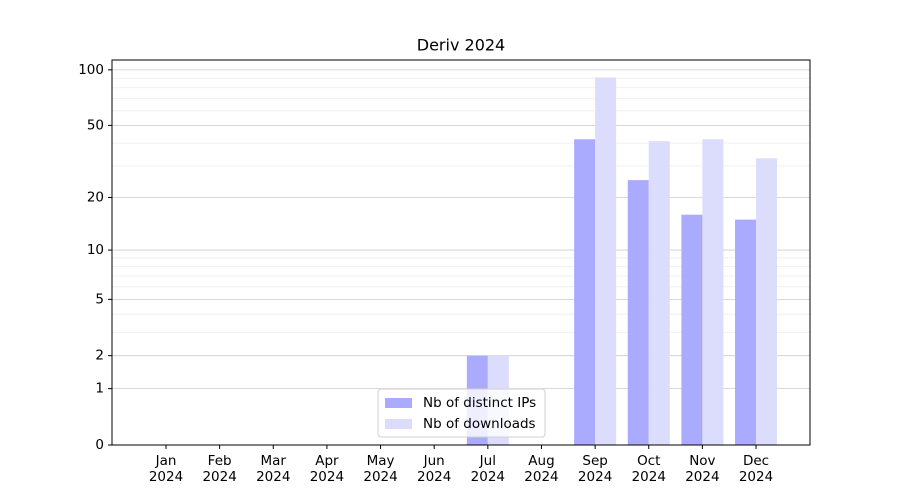 The height and width of the screenshot is (500, 900). What do you see at coordinates (327, 469) in the screenshot?
I see `x-tick-label: Apr 2024` at bounding box center [327, 469].